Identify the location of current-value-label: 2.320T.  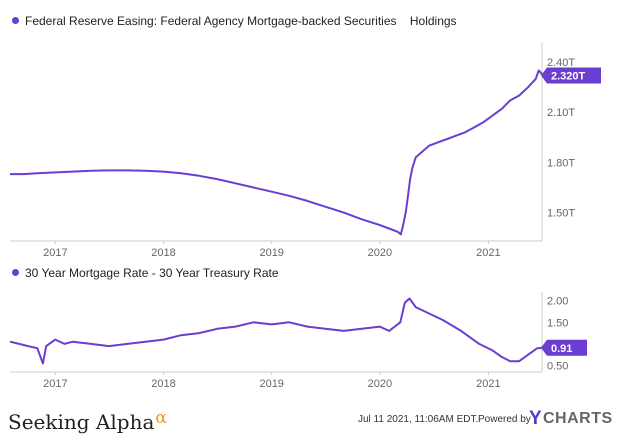
(568, 76).